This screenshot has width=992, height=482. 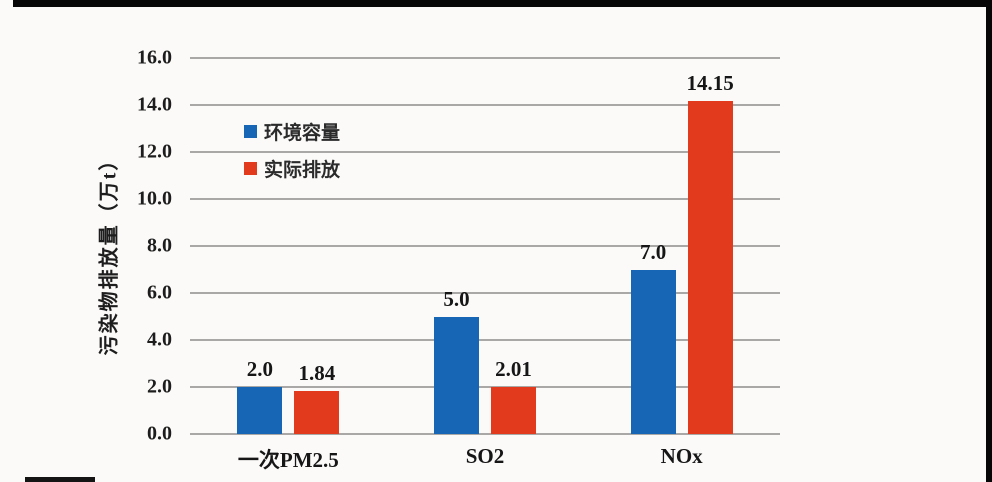 What do you see at coordinates (159, 339) in the screenshot?
I see `y-tick-label: 4.0` at bounding box center [159, 339].